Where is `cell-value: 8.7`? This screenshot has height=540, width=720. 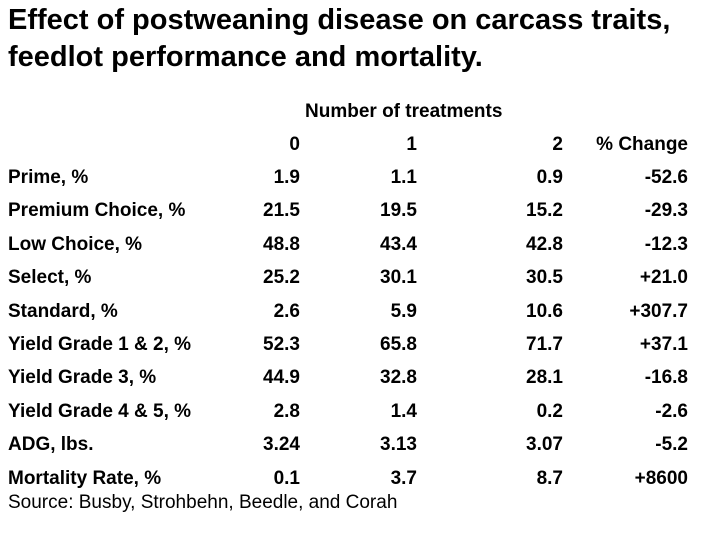
cell-value: 8.7 is located at coordinates (549, 478).